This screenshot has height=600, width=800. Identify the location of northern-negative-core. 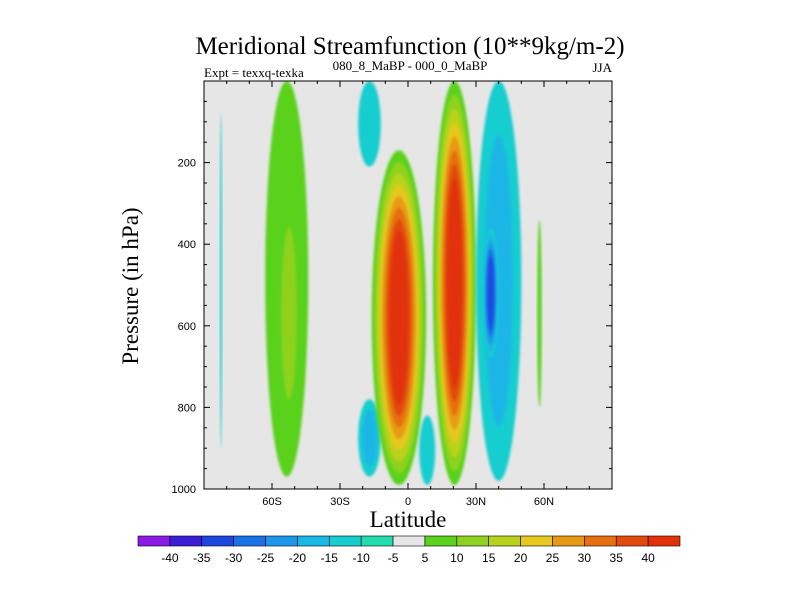
(490, 293).